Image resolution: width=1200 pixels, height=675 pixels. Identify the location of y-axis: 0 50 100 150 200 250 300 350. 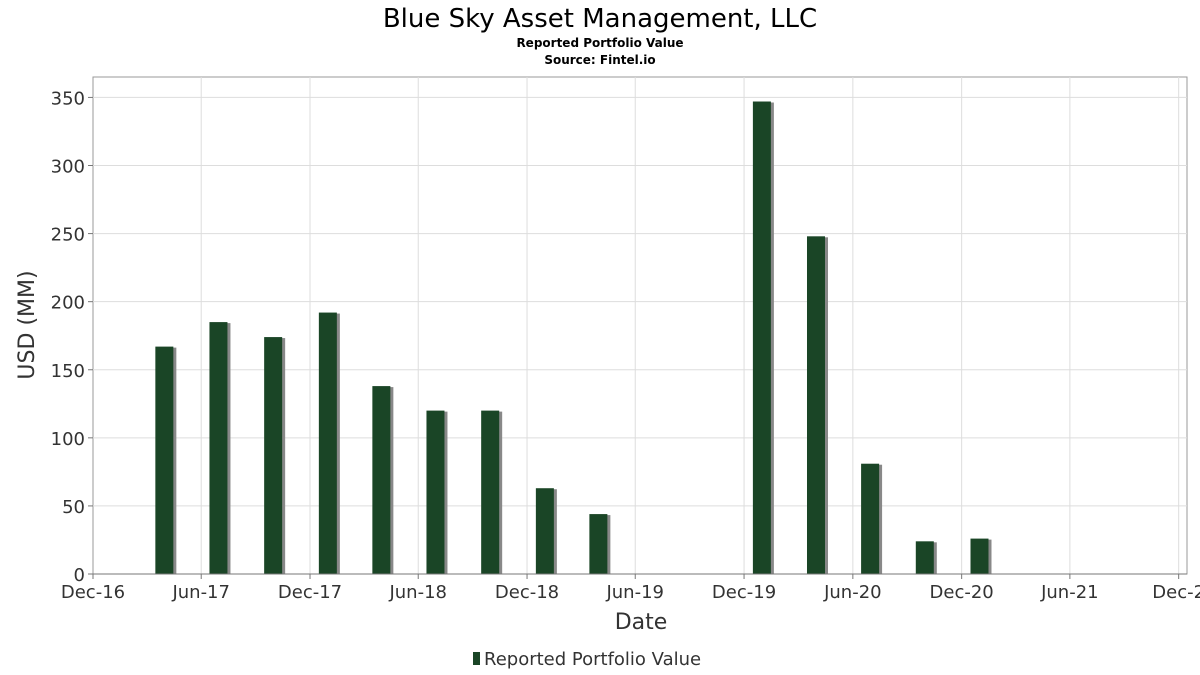
(72, 337).